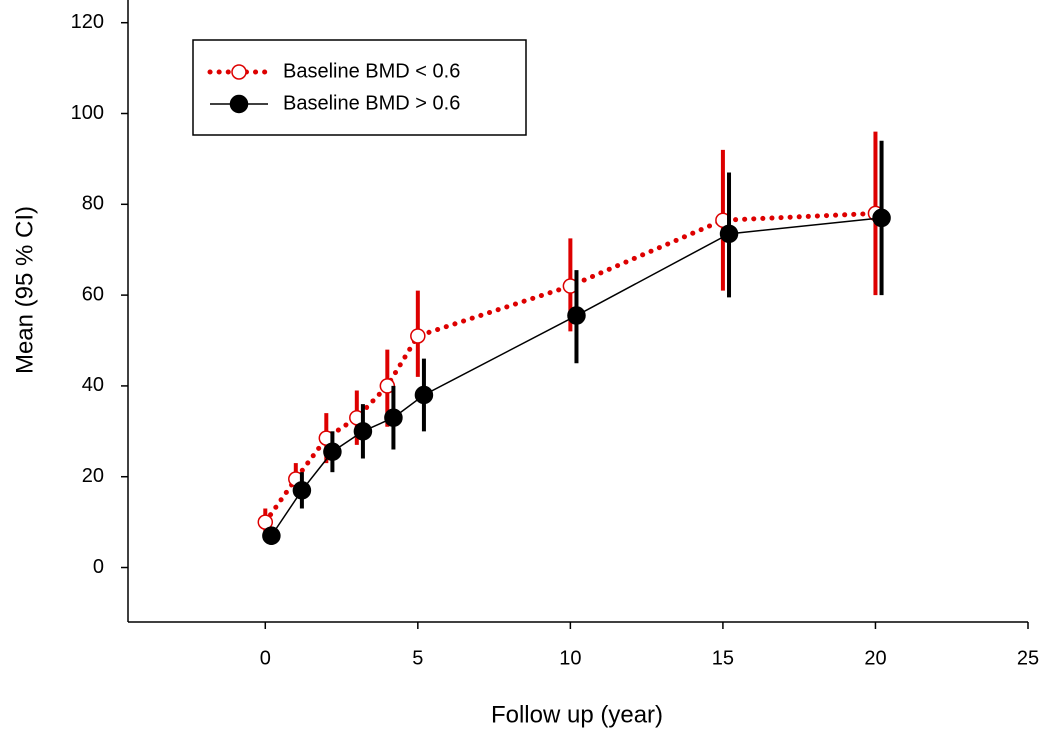 The width and height of the screenshot is (1048, 733). What do you see at coordinates (93, 204) in the screenshot?
I see `y-tick-label: 80` at bounding box center [93, 204].